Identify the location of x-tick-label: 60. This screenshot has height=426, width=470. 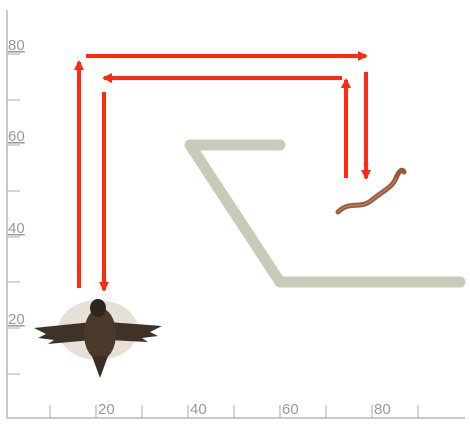
(290, 409).